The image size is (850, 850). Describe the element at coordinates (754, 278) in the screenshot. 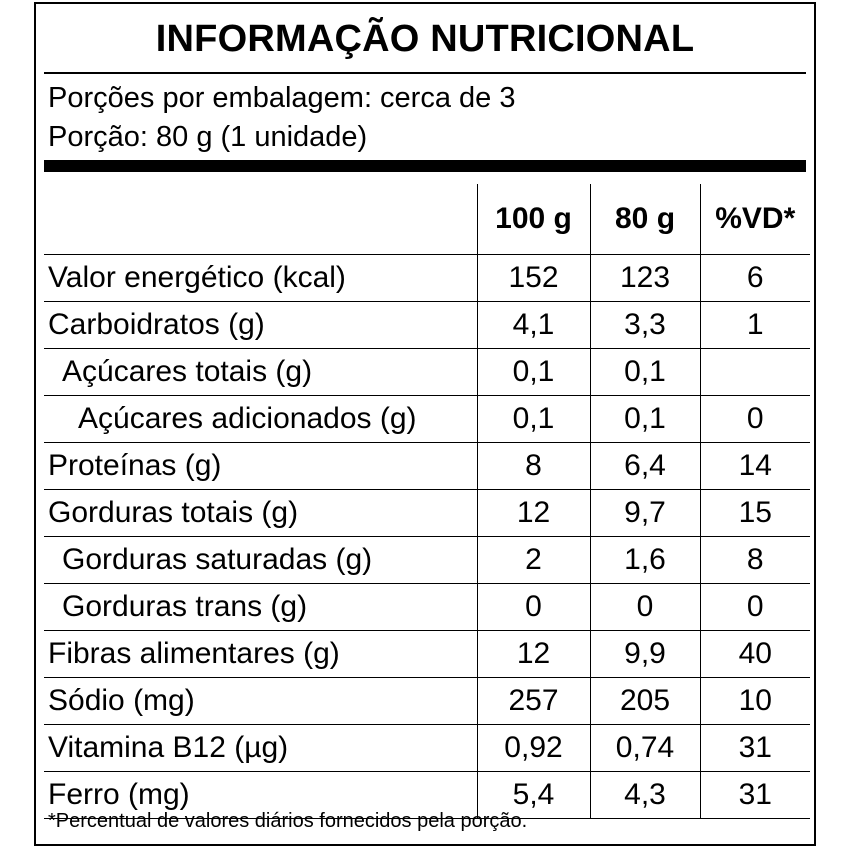

I see `value-daily-value: 6` at that location.